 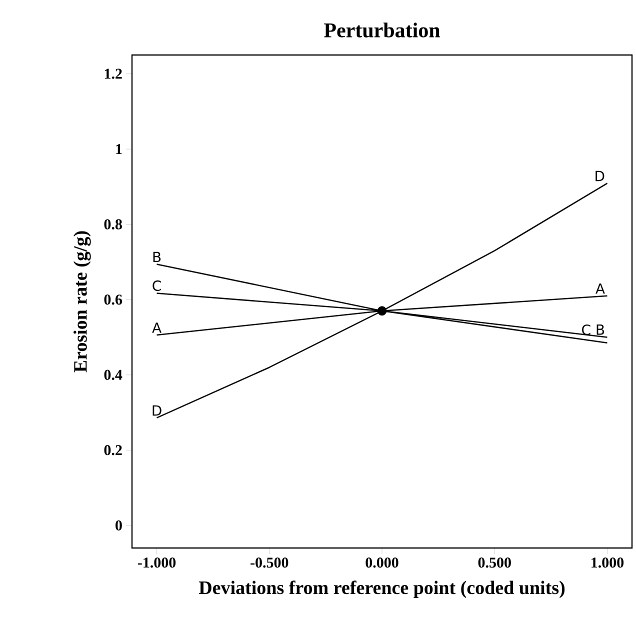 I want to click on x-tick-label: -1.000, so click(x=157, y=563).